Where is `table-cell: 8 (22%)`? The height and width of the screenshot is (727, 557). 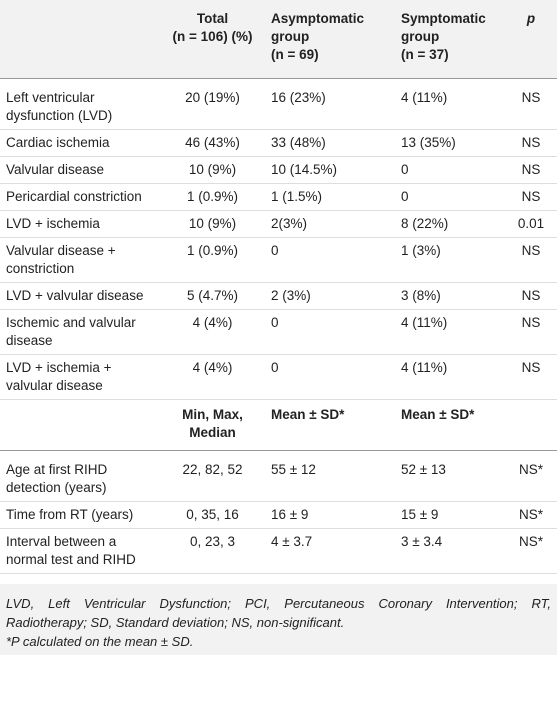 table-cell: 8 (22%) is located at coordinates (450, 224).